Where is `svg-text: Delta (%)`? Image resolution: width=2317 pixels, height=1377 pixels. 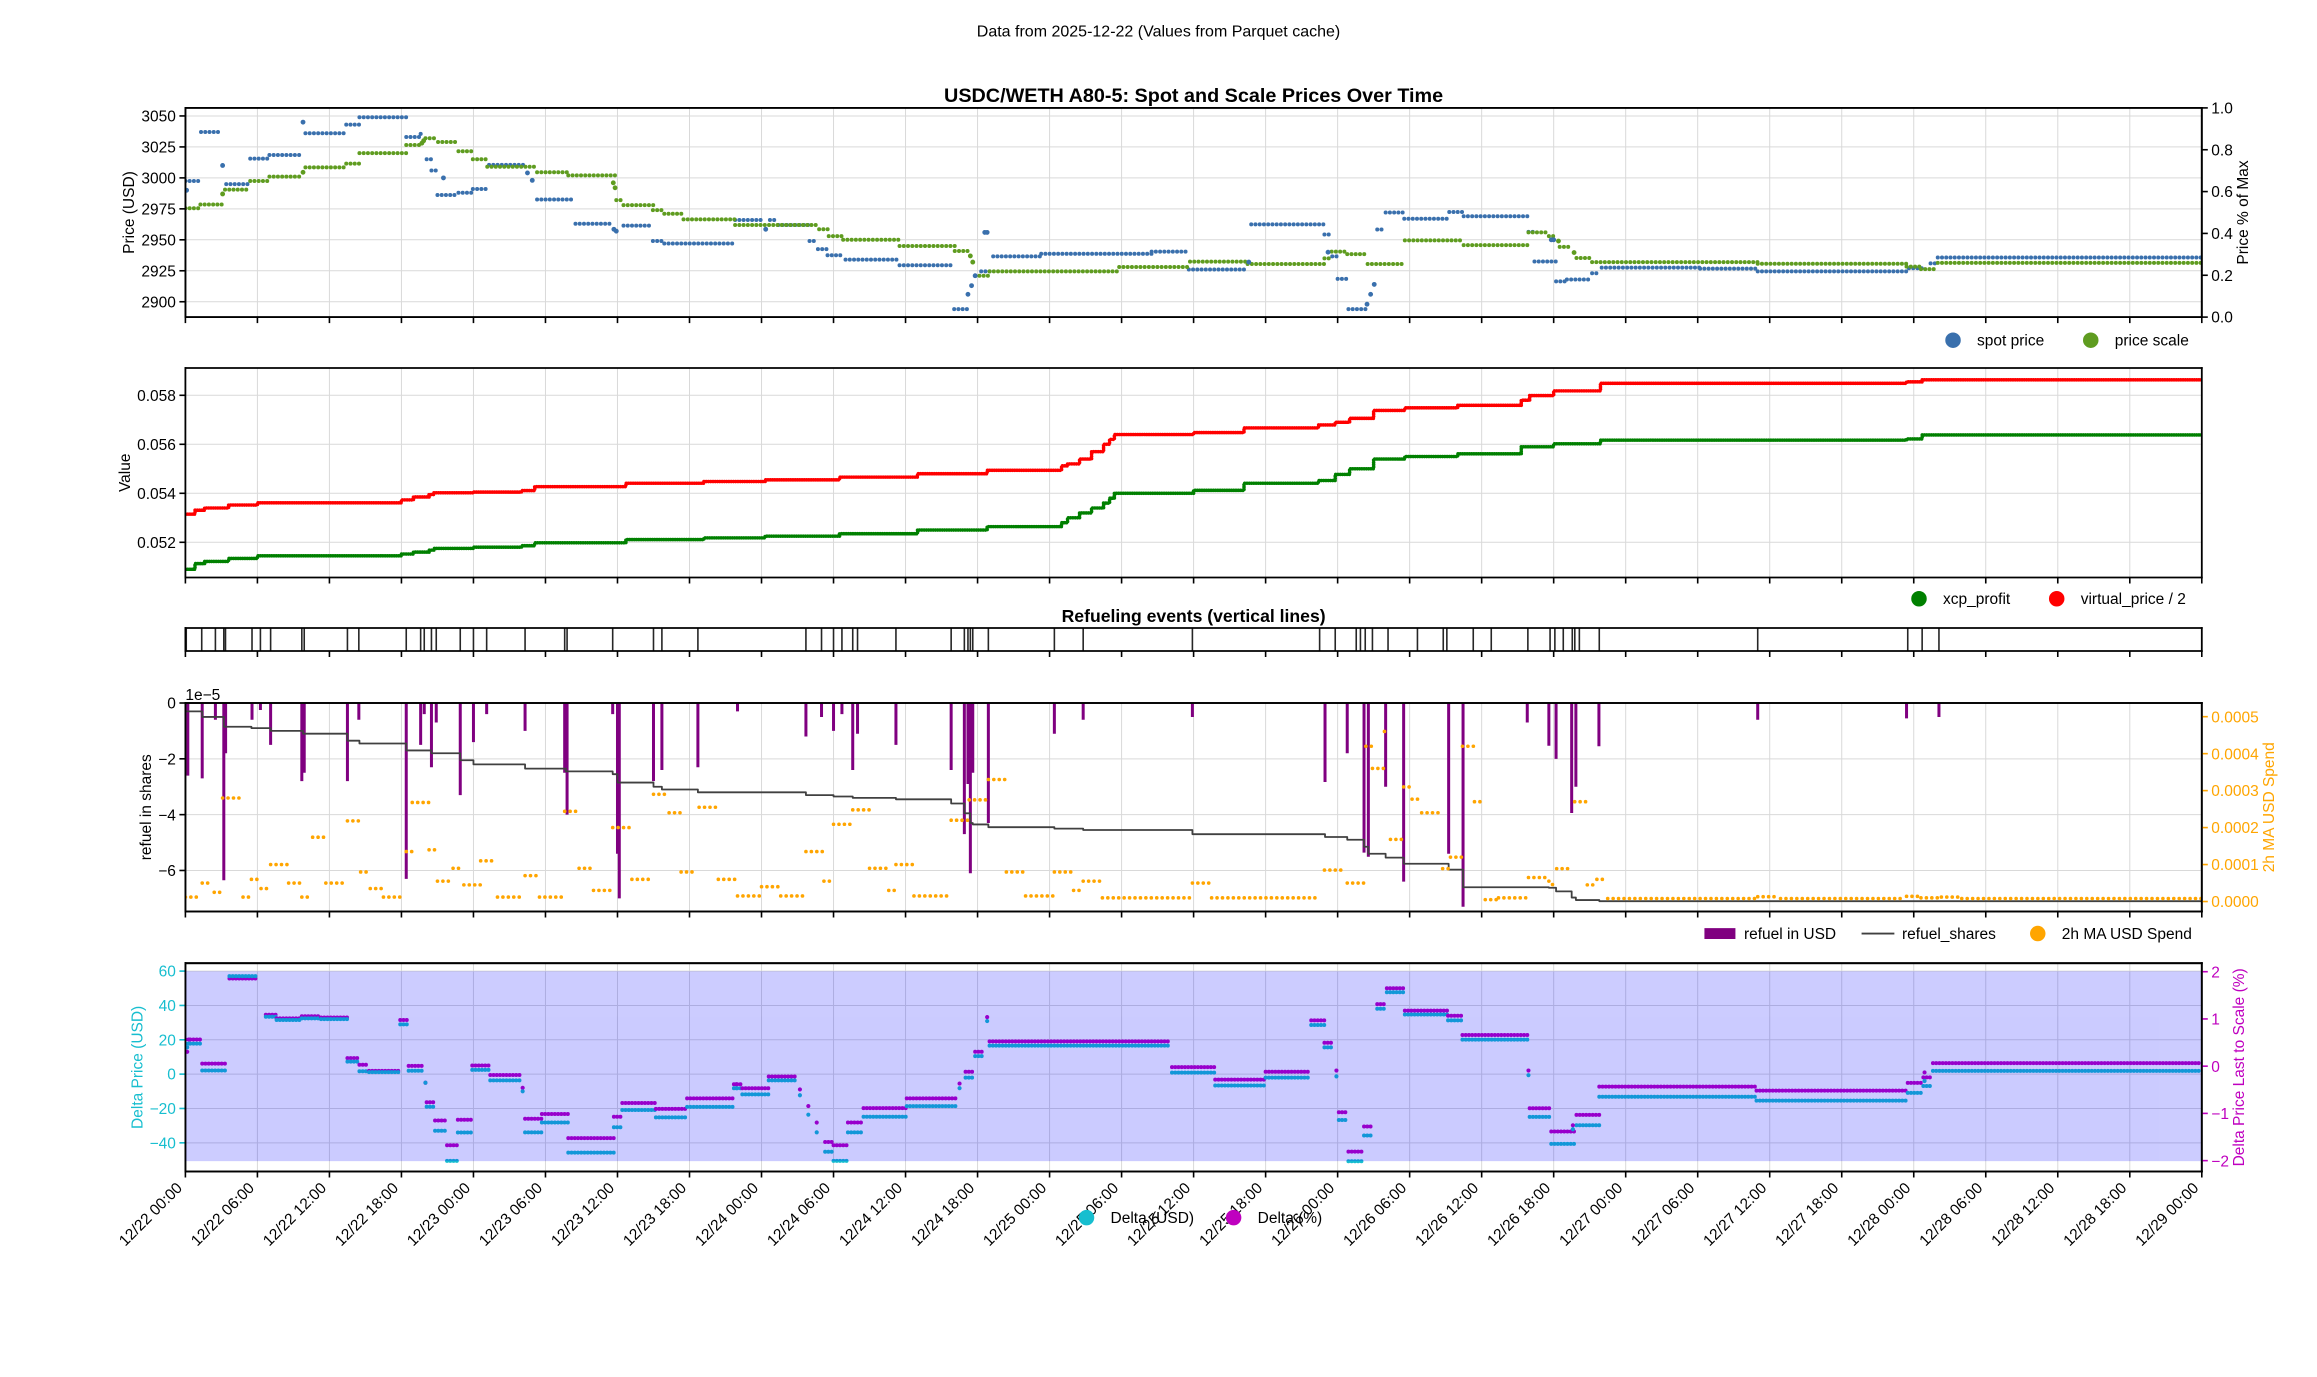 svg-text: Delta (%) is located at coordinates (1290, 1218).